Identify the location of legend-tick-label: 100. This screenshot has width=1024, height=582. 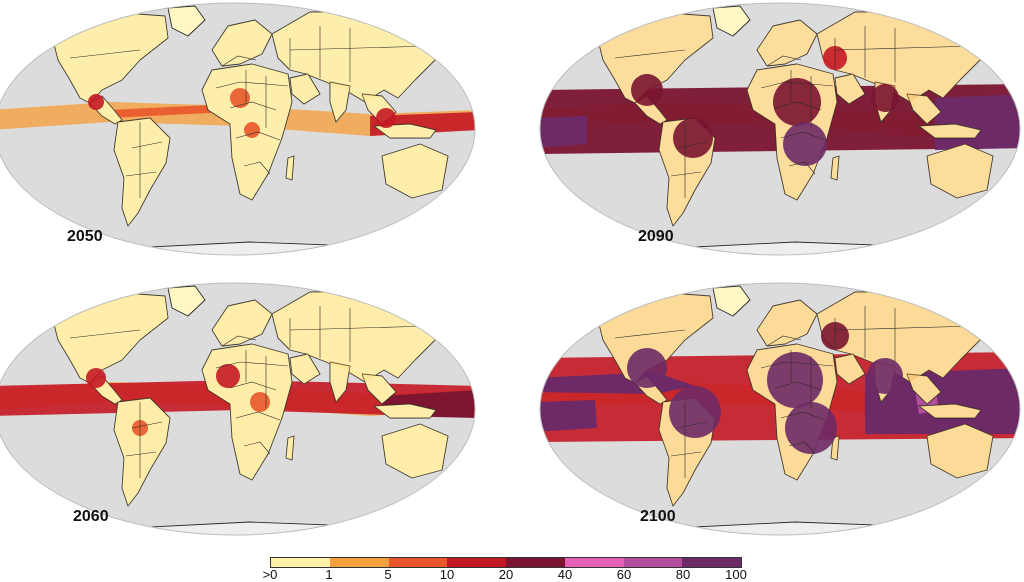
(736, 574).